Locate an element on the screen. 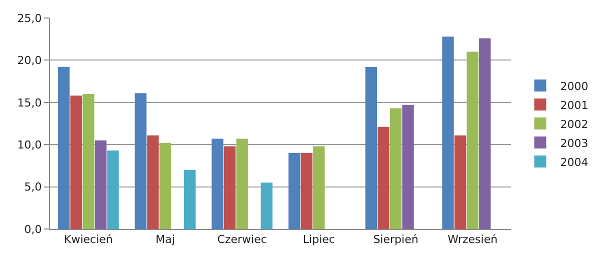 The width and height of the screenshot is (605, 264). x-tick-label: Czerwiec is located at coordinates (242, 239).